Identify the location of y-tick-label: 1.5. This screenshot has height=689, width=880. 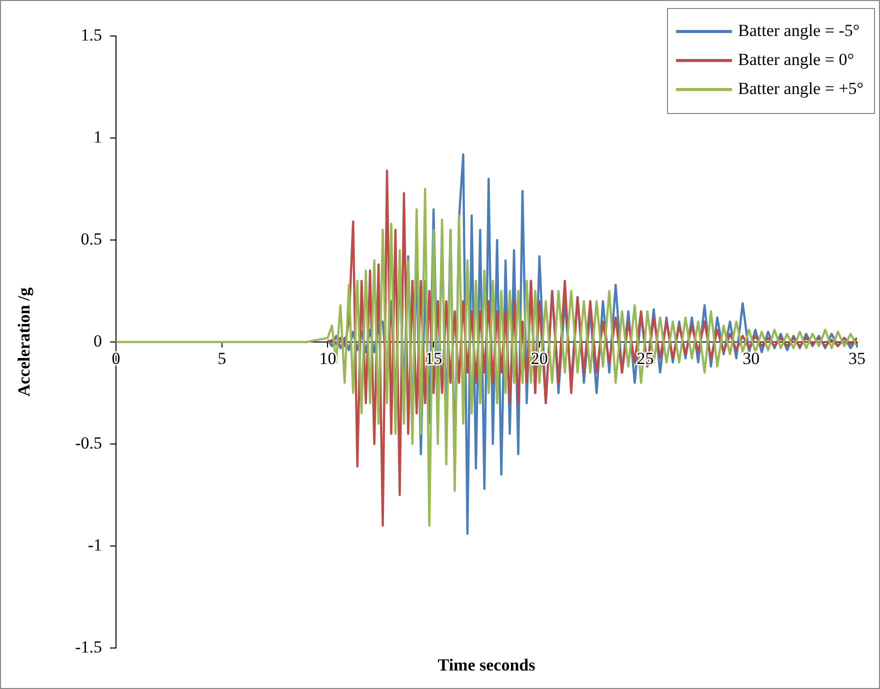
(91, 34).